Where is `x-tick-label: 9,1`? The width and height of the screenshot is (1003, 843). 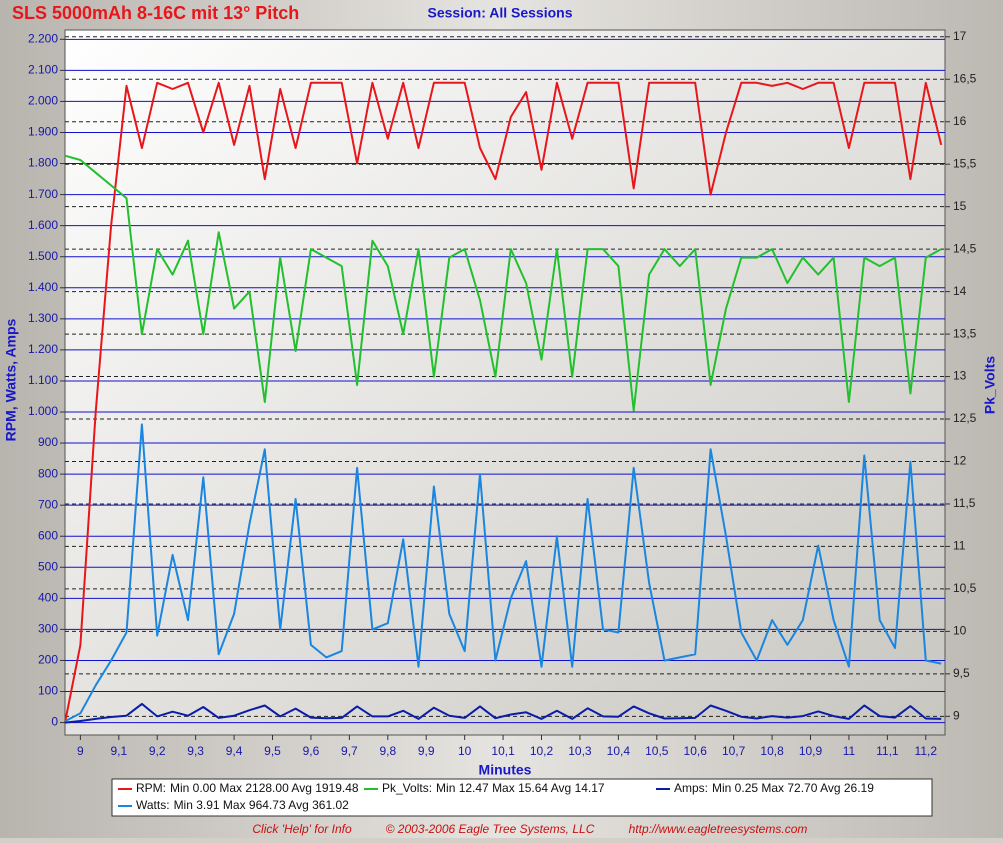
x-tick-label: 9,1 is located at coordinates (118, 751).